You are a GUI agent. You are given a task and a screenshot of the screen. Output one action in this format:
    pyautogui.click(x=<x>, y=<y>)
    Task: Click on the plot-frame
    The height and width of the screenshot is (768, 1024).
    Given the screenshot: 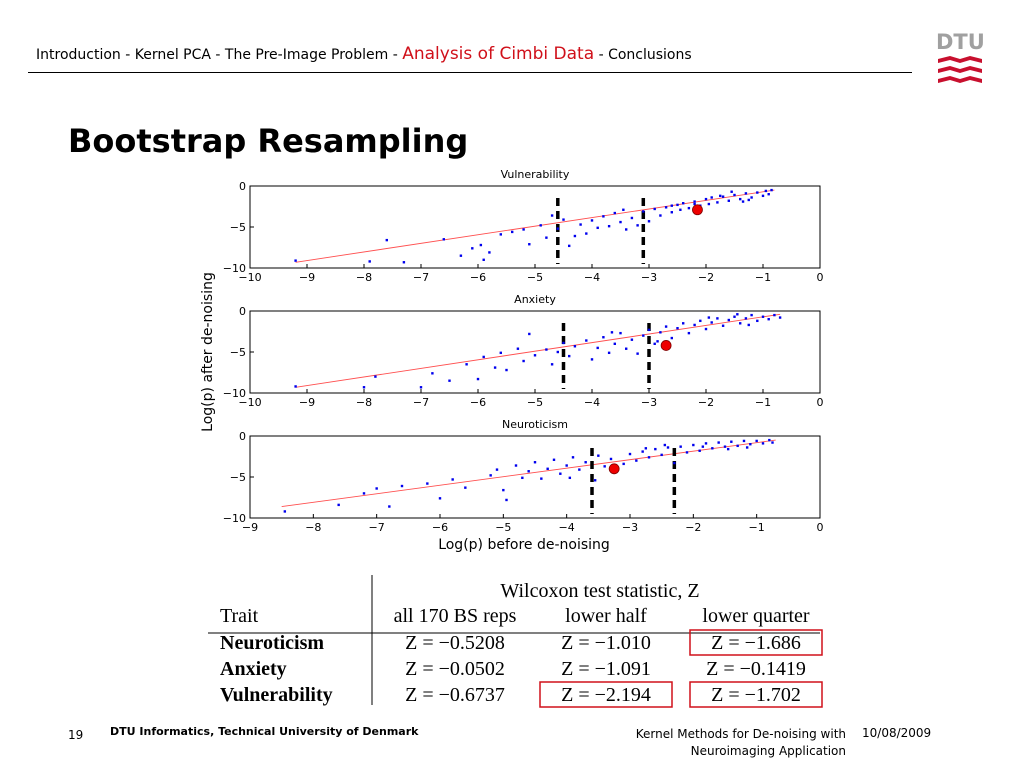 What is the action you would take?
    pyautogui.click(x=535, y=477)
    